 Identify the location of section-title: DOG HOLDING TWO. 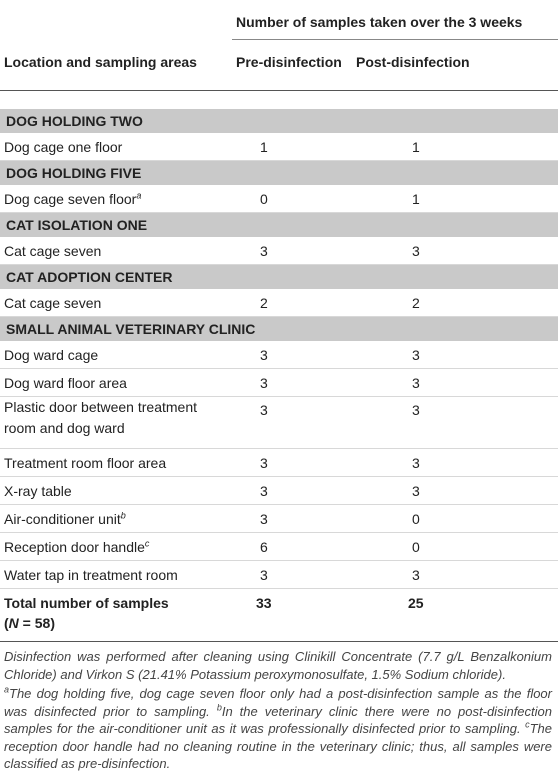
(279, 121).